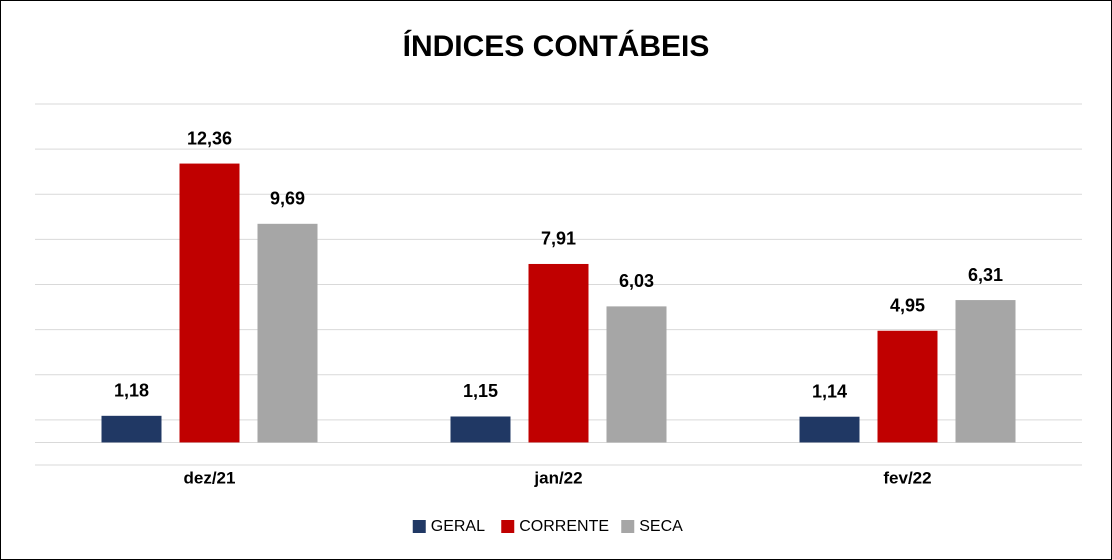 Image resolution: width=1112 pixels, height=560 pixels. I want to click on value-label: 12,36, so click(209, 138).